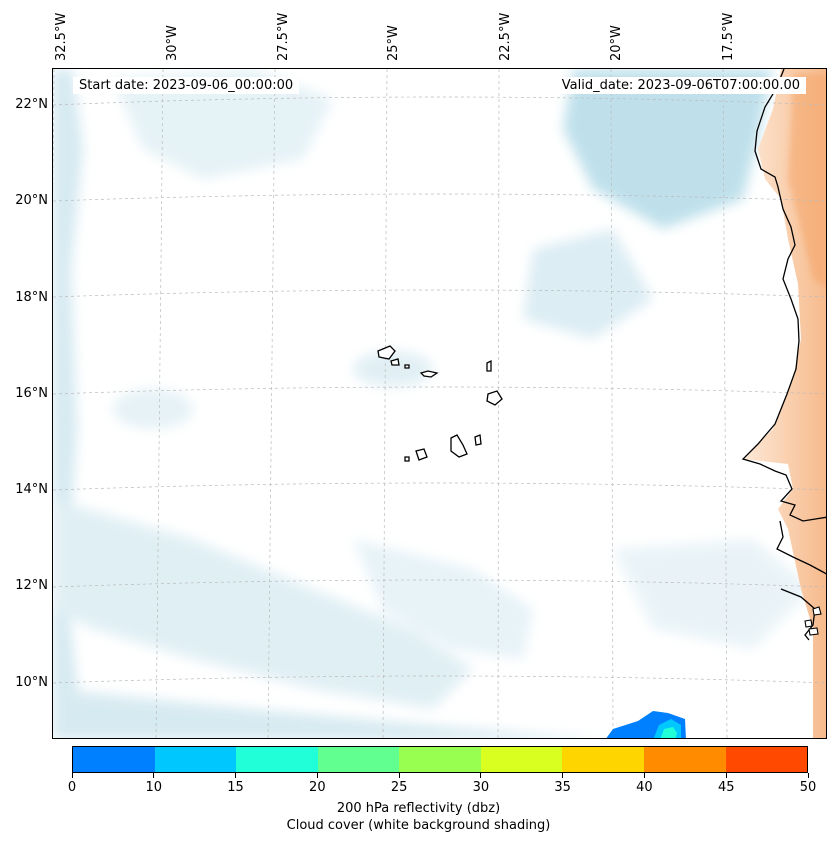  I want to click on colorbar-tick-label: 0, so click(72, 787).